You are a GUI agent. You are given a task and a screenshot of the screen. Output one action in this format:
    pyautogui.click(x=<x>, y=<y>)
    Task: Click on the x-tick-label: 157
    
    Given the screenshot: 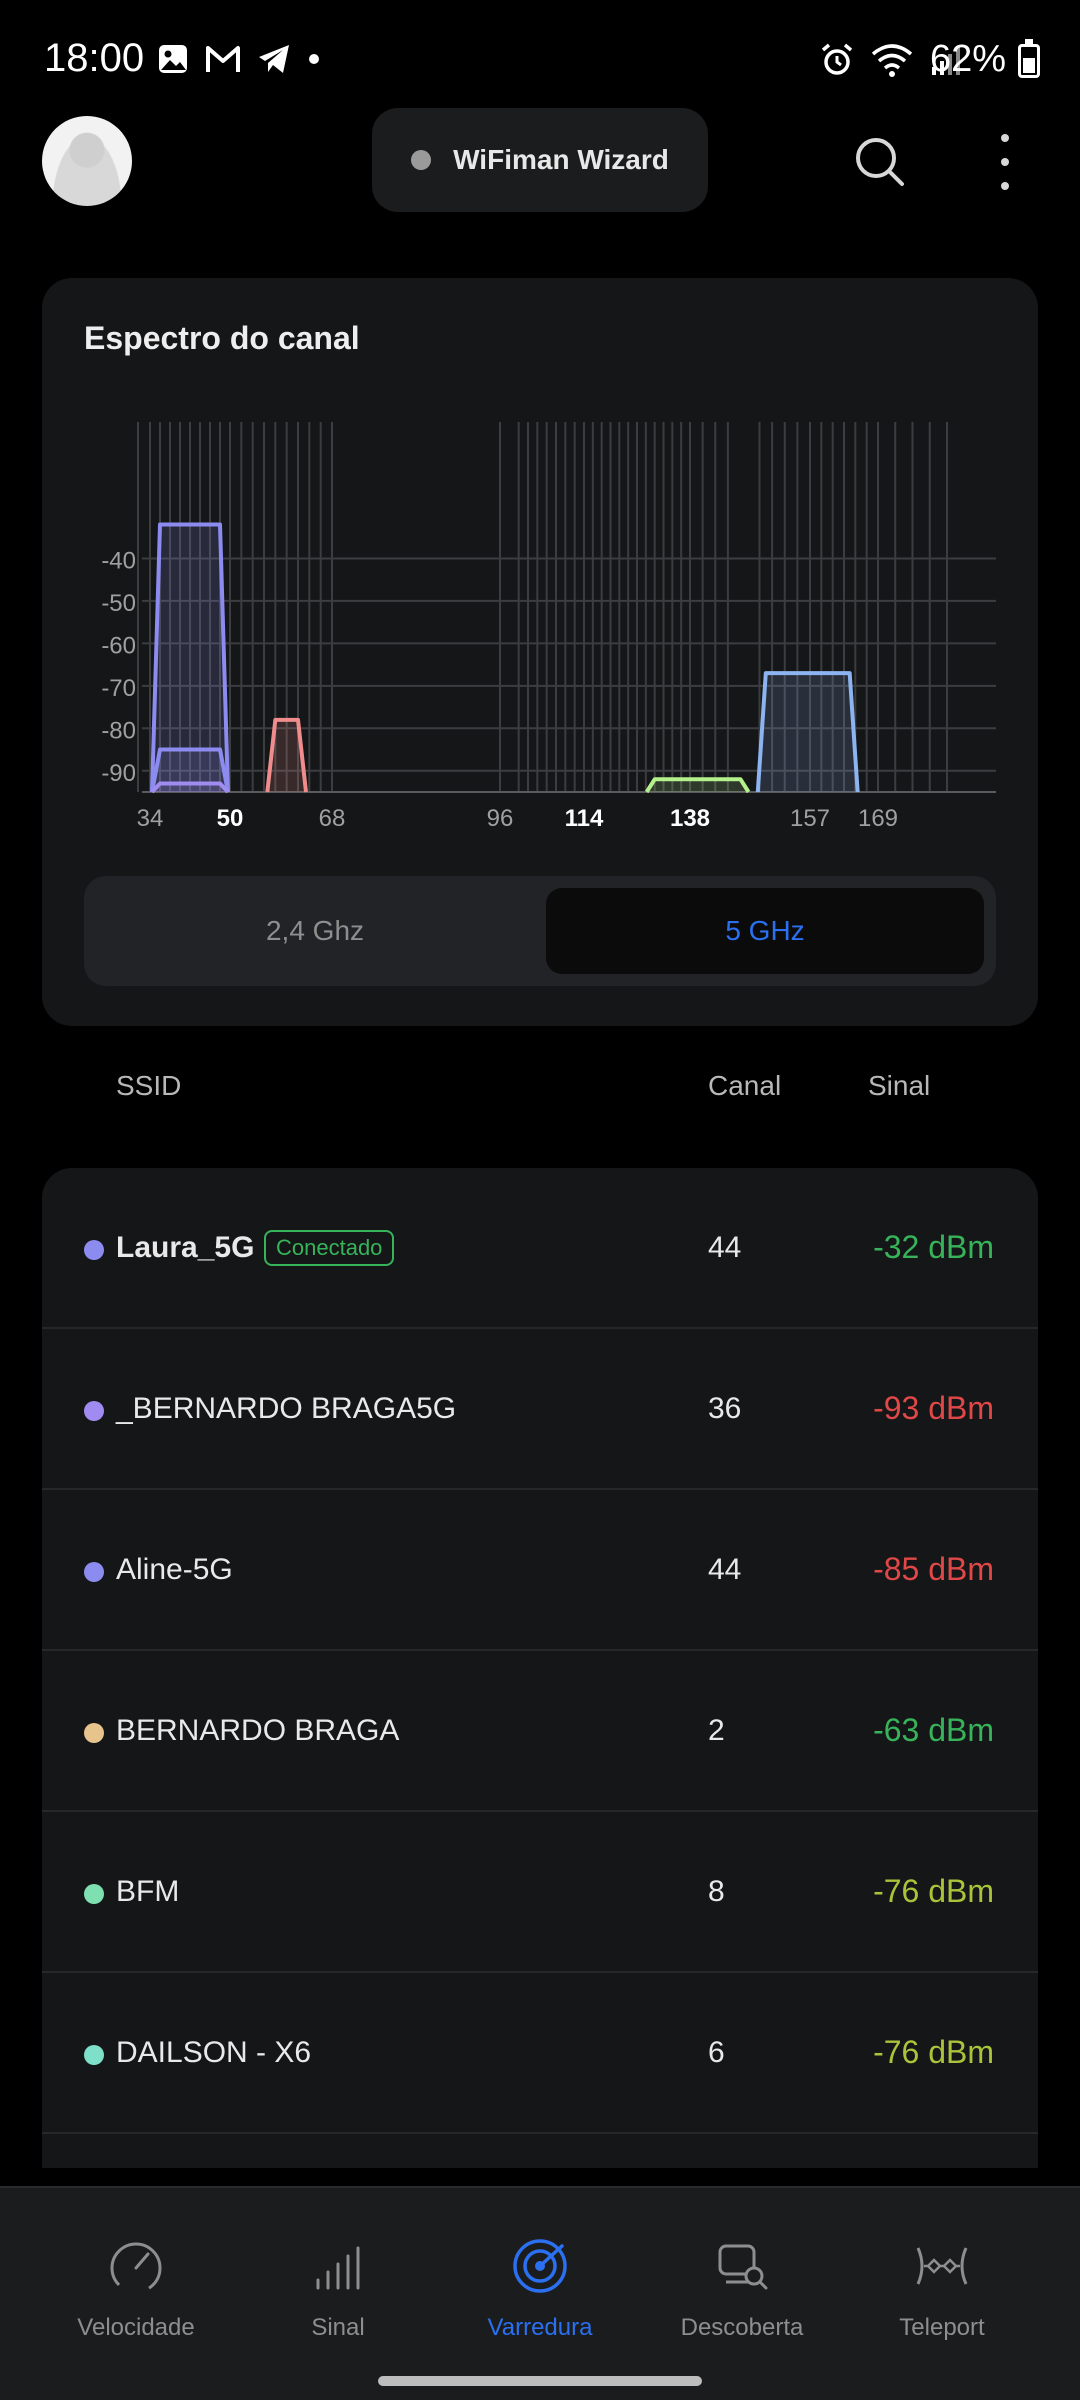 What is the action you would take?
    pyautogui.click(x=810, y=818)
    